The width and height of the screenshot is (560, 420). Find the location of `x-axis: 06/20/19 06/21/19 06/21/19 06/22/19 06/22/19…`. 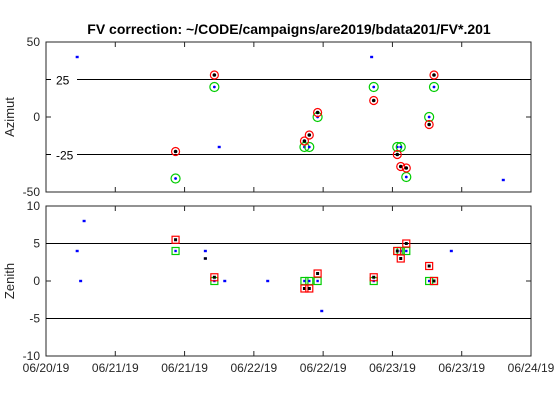

x-axis: 06/20/19 06/21/19 06/21/19 06/22/19 06/22/19… is located at coordinates (289, 368).